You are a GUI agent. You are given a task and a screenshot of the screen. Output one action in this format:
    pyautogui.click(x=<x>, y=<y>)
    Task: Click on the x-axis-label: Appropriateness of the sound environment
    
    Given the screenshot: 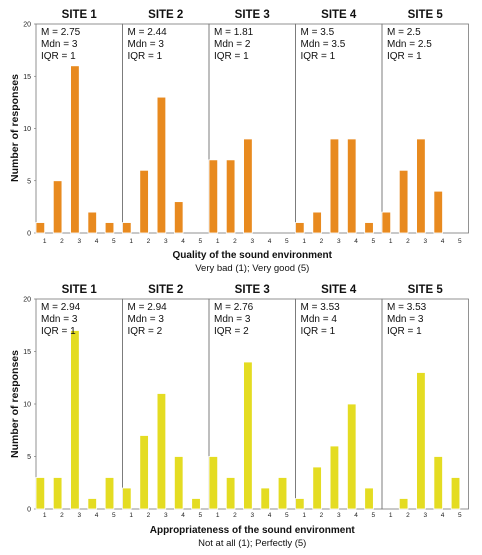 What is the action you would take?
    pyautogui.click(x=253, y=530)
    